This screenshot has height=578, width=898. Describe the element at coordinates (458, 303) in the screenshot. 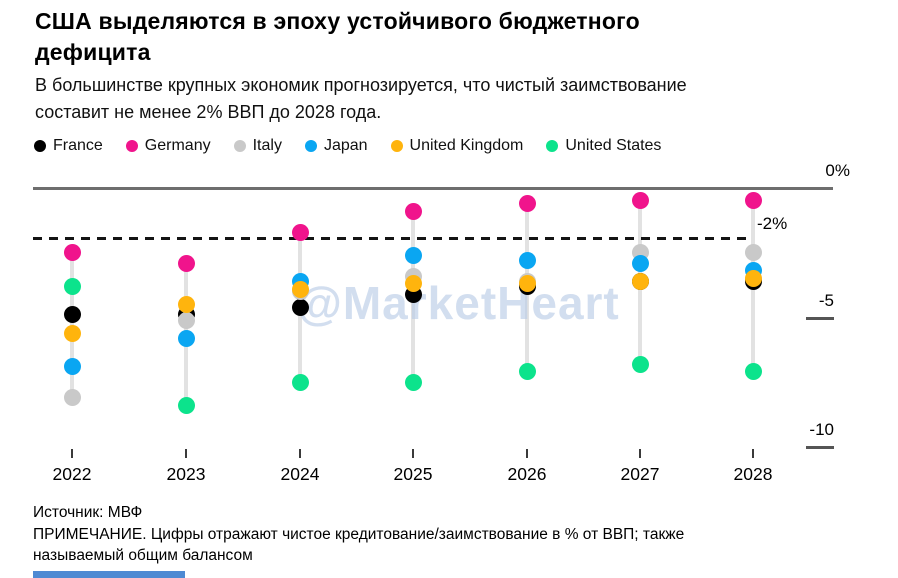

I see `watermark: @MarketHeart` at that location.